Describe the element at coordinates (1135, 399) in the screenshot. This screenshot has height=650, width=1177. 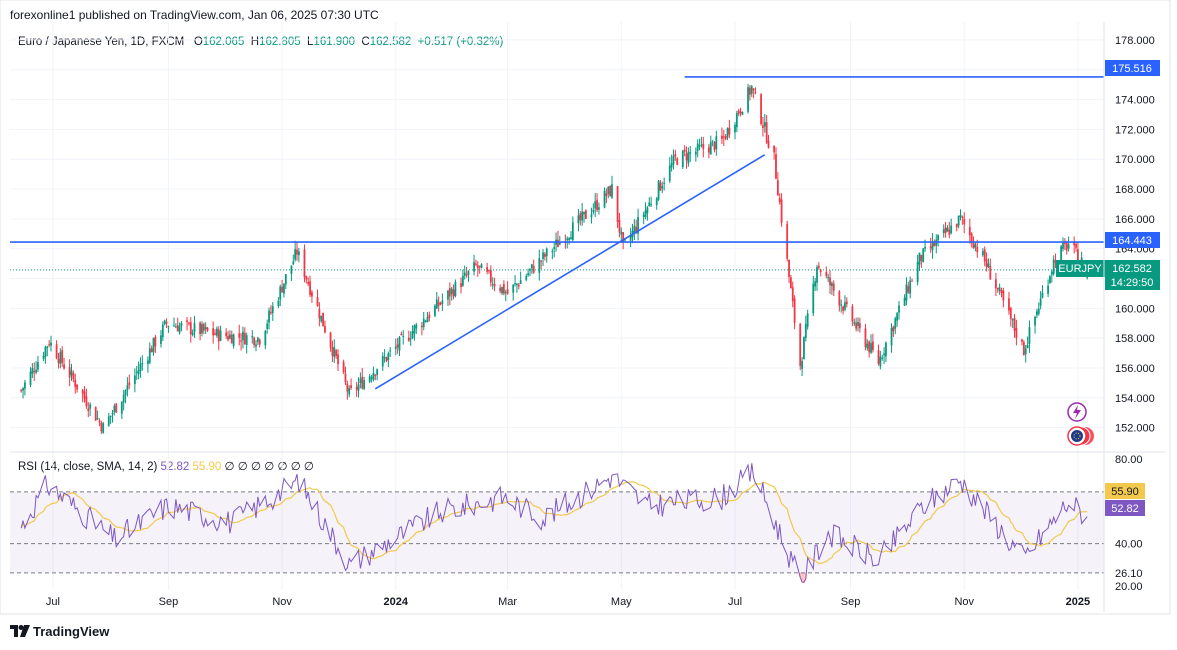
I see `price-tick-label: 154.000` at that location.